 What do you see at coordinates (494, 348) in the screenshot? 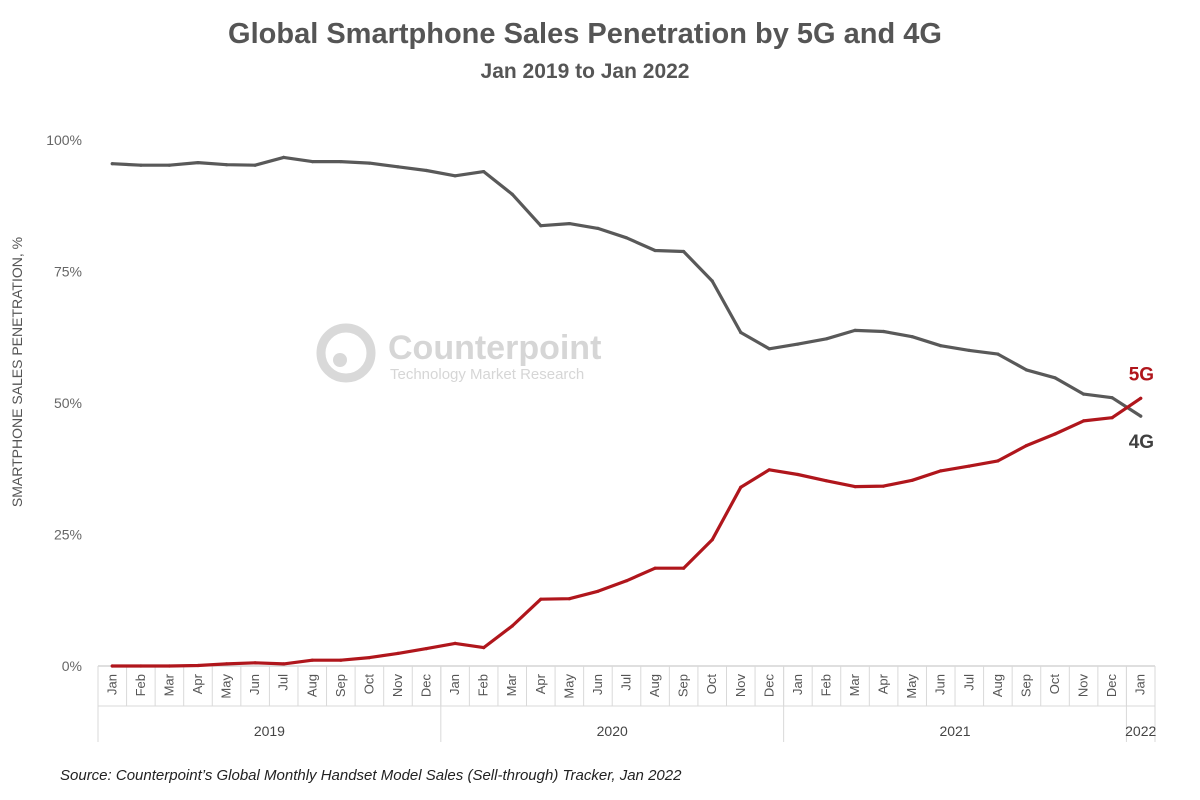
I see `watermark-name: Counterpoint` at bounding box center [494, 348].